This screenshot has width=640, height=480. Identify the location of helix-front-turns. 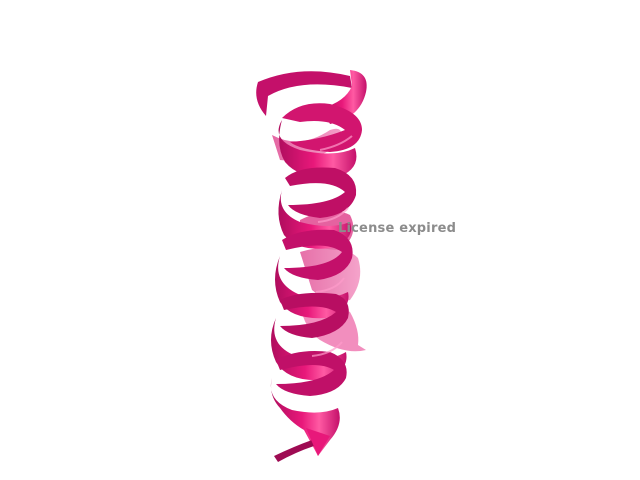
(311, 266).